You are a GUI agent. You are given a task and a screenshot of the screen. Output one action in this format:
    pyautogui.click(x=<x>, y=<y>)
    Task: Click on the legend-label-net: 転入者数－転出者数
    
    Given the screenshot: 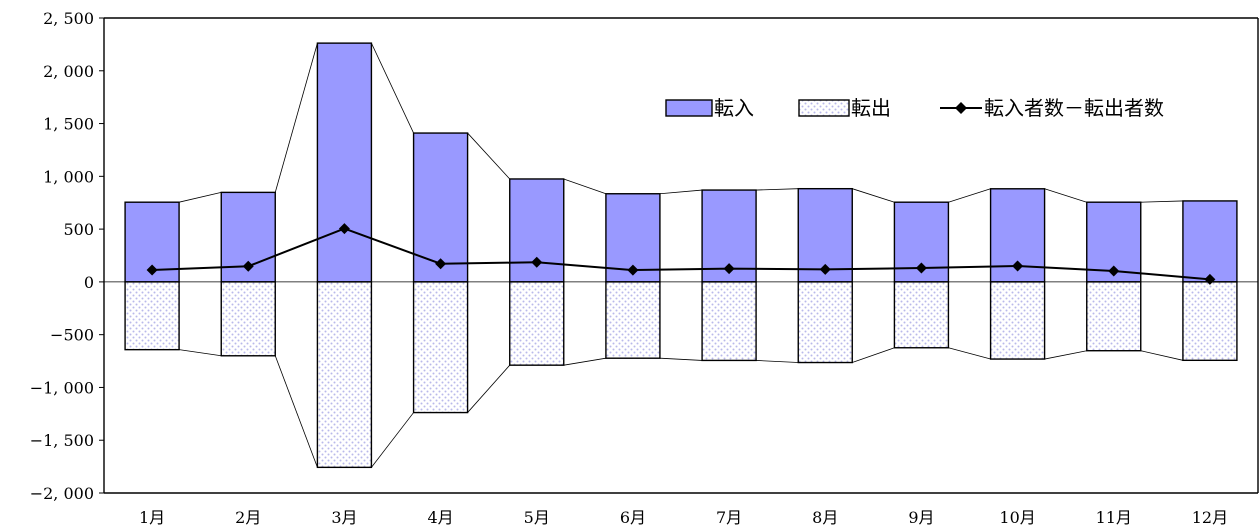 What is the action you would take?
    pyautogui.click(x=1074, y=108)
    